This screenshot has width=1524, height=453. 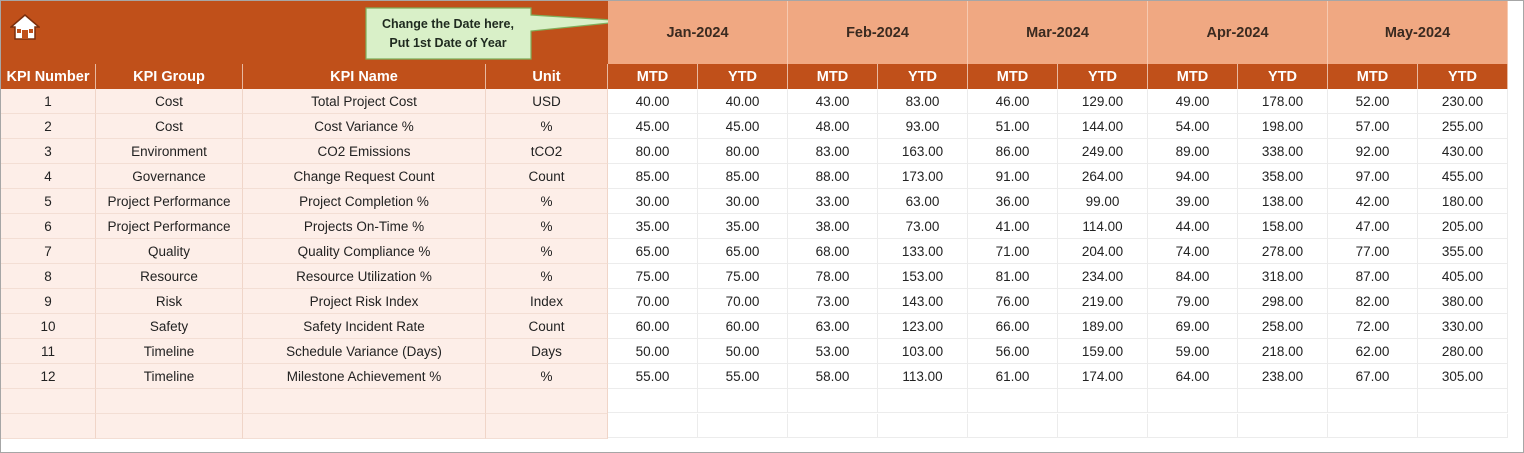 I want to click on value-cell: 189.00, so click(x=1103, y=326).